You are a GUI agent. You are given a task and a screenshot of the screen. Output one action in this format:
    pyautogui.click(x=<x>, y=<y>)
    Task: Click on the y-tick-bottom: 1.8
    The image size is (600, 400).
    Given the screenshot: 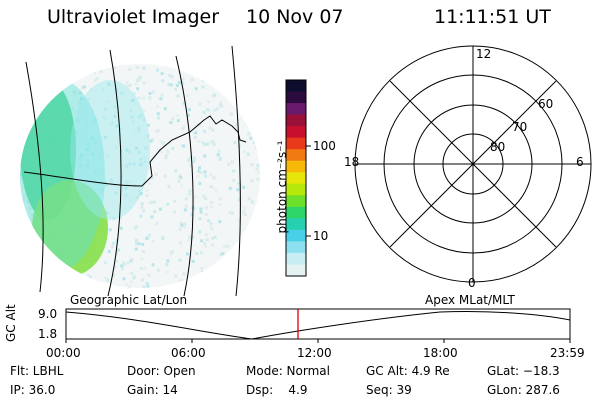 What is the action you would take?
    pyautogui.click(x=48, y=334)
    